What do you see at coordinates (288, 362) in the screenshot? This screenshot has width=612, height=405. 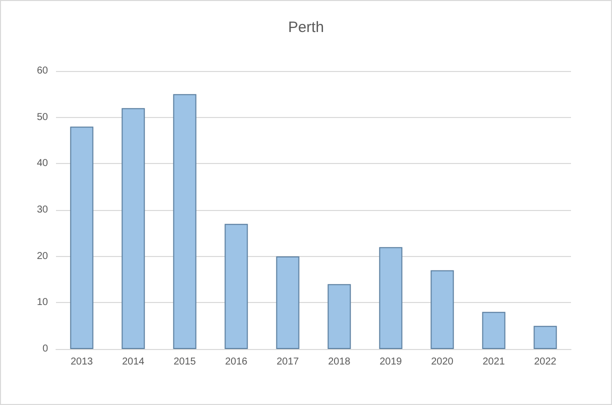 I see `x-tick-label: 2017` at bounding box center [288, 362].